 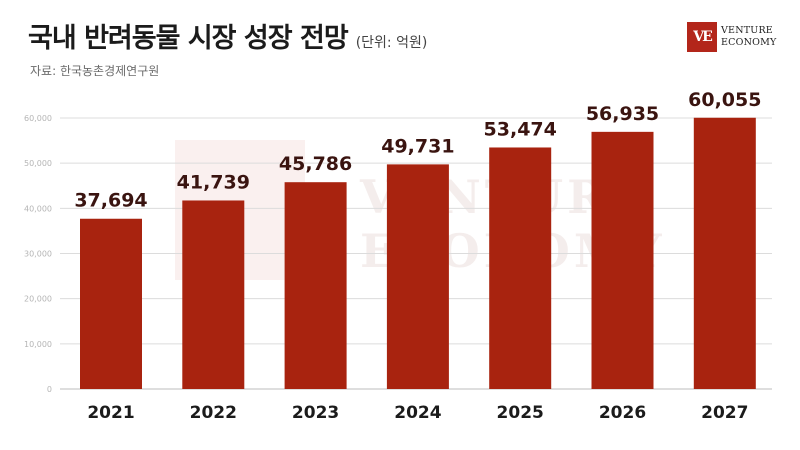 What do you see at coordinates (49, 389) in the screenshot?
I see `y-tick-label: 0` at bounding box center [49, 389].